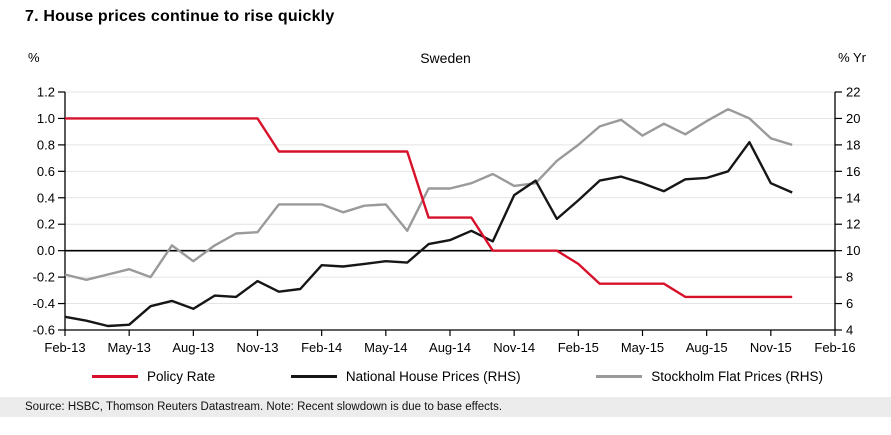 Image resolution: width=891 pixels, height=435 pixels. I want to click on right-axis-tick-label: 20, so click(853, 118).